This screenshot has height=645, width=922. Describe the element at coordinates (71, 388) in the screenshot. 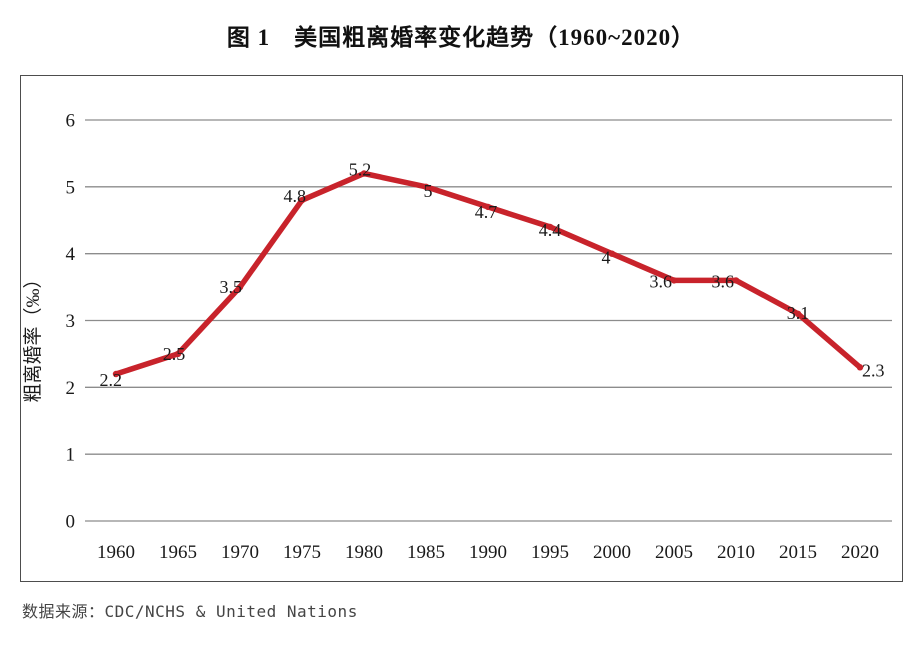

I see `y-tick-label: 2` at that location.